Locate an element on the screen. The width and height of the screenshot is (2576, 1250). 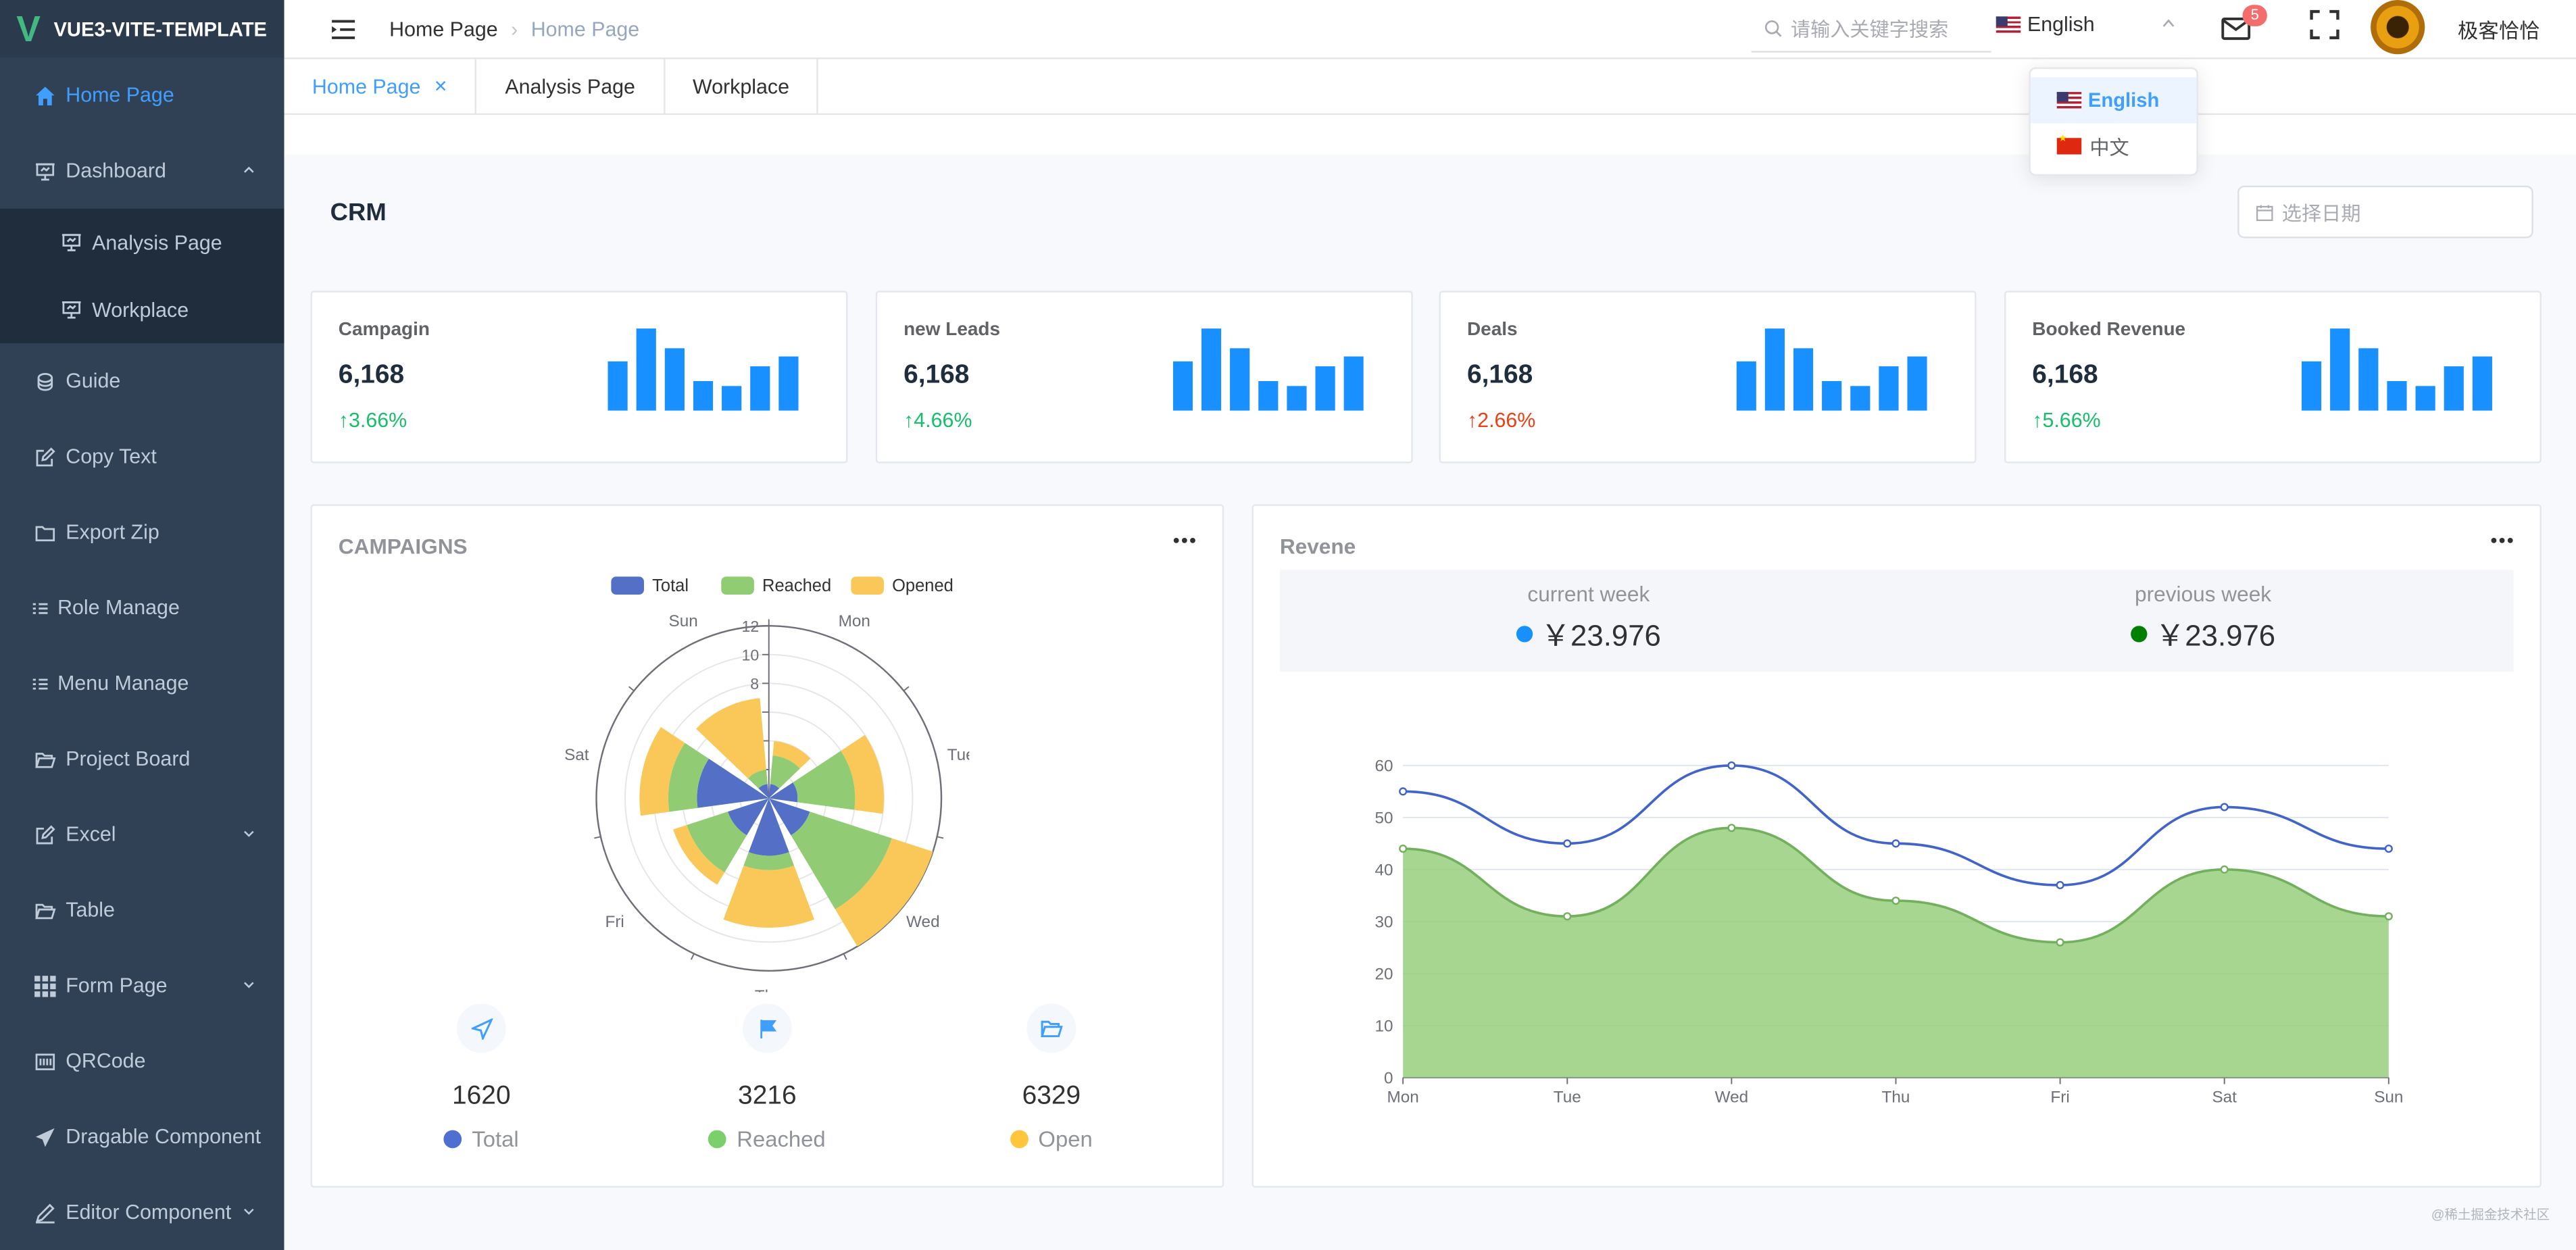
sidebar-item-editor-component: Editor Component is located at coordinates (142, 1212).